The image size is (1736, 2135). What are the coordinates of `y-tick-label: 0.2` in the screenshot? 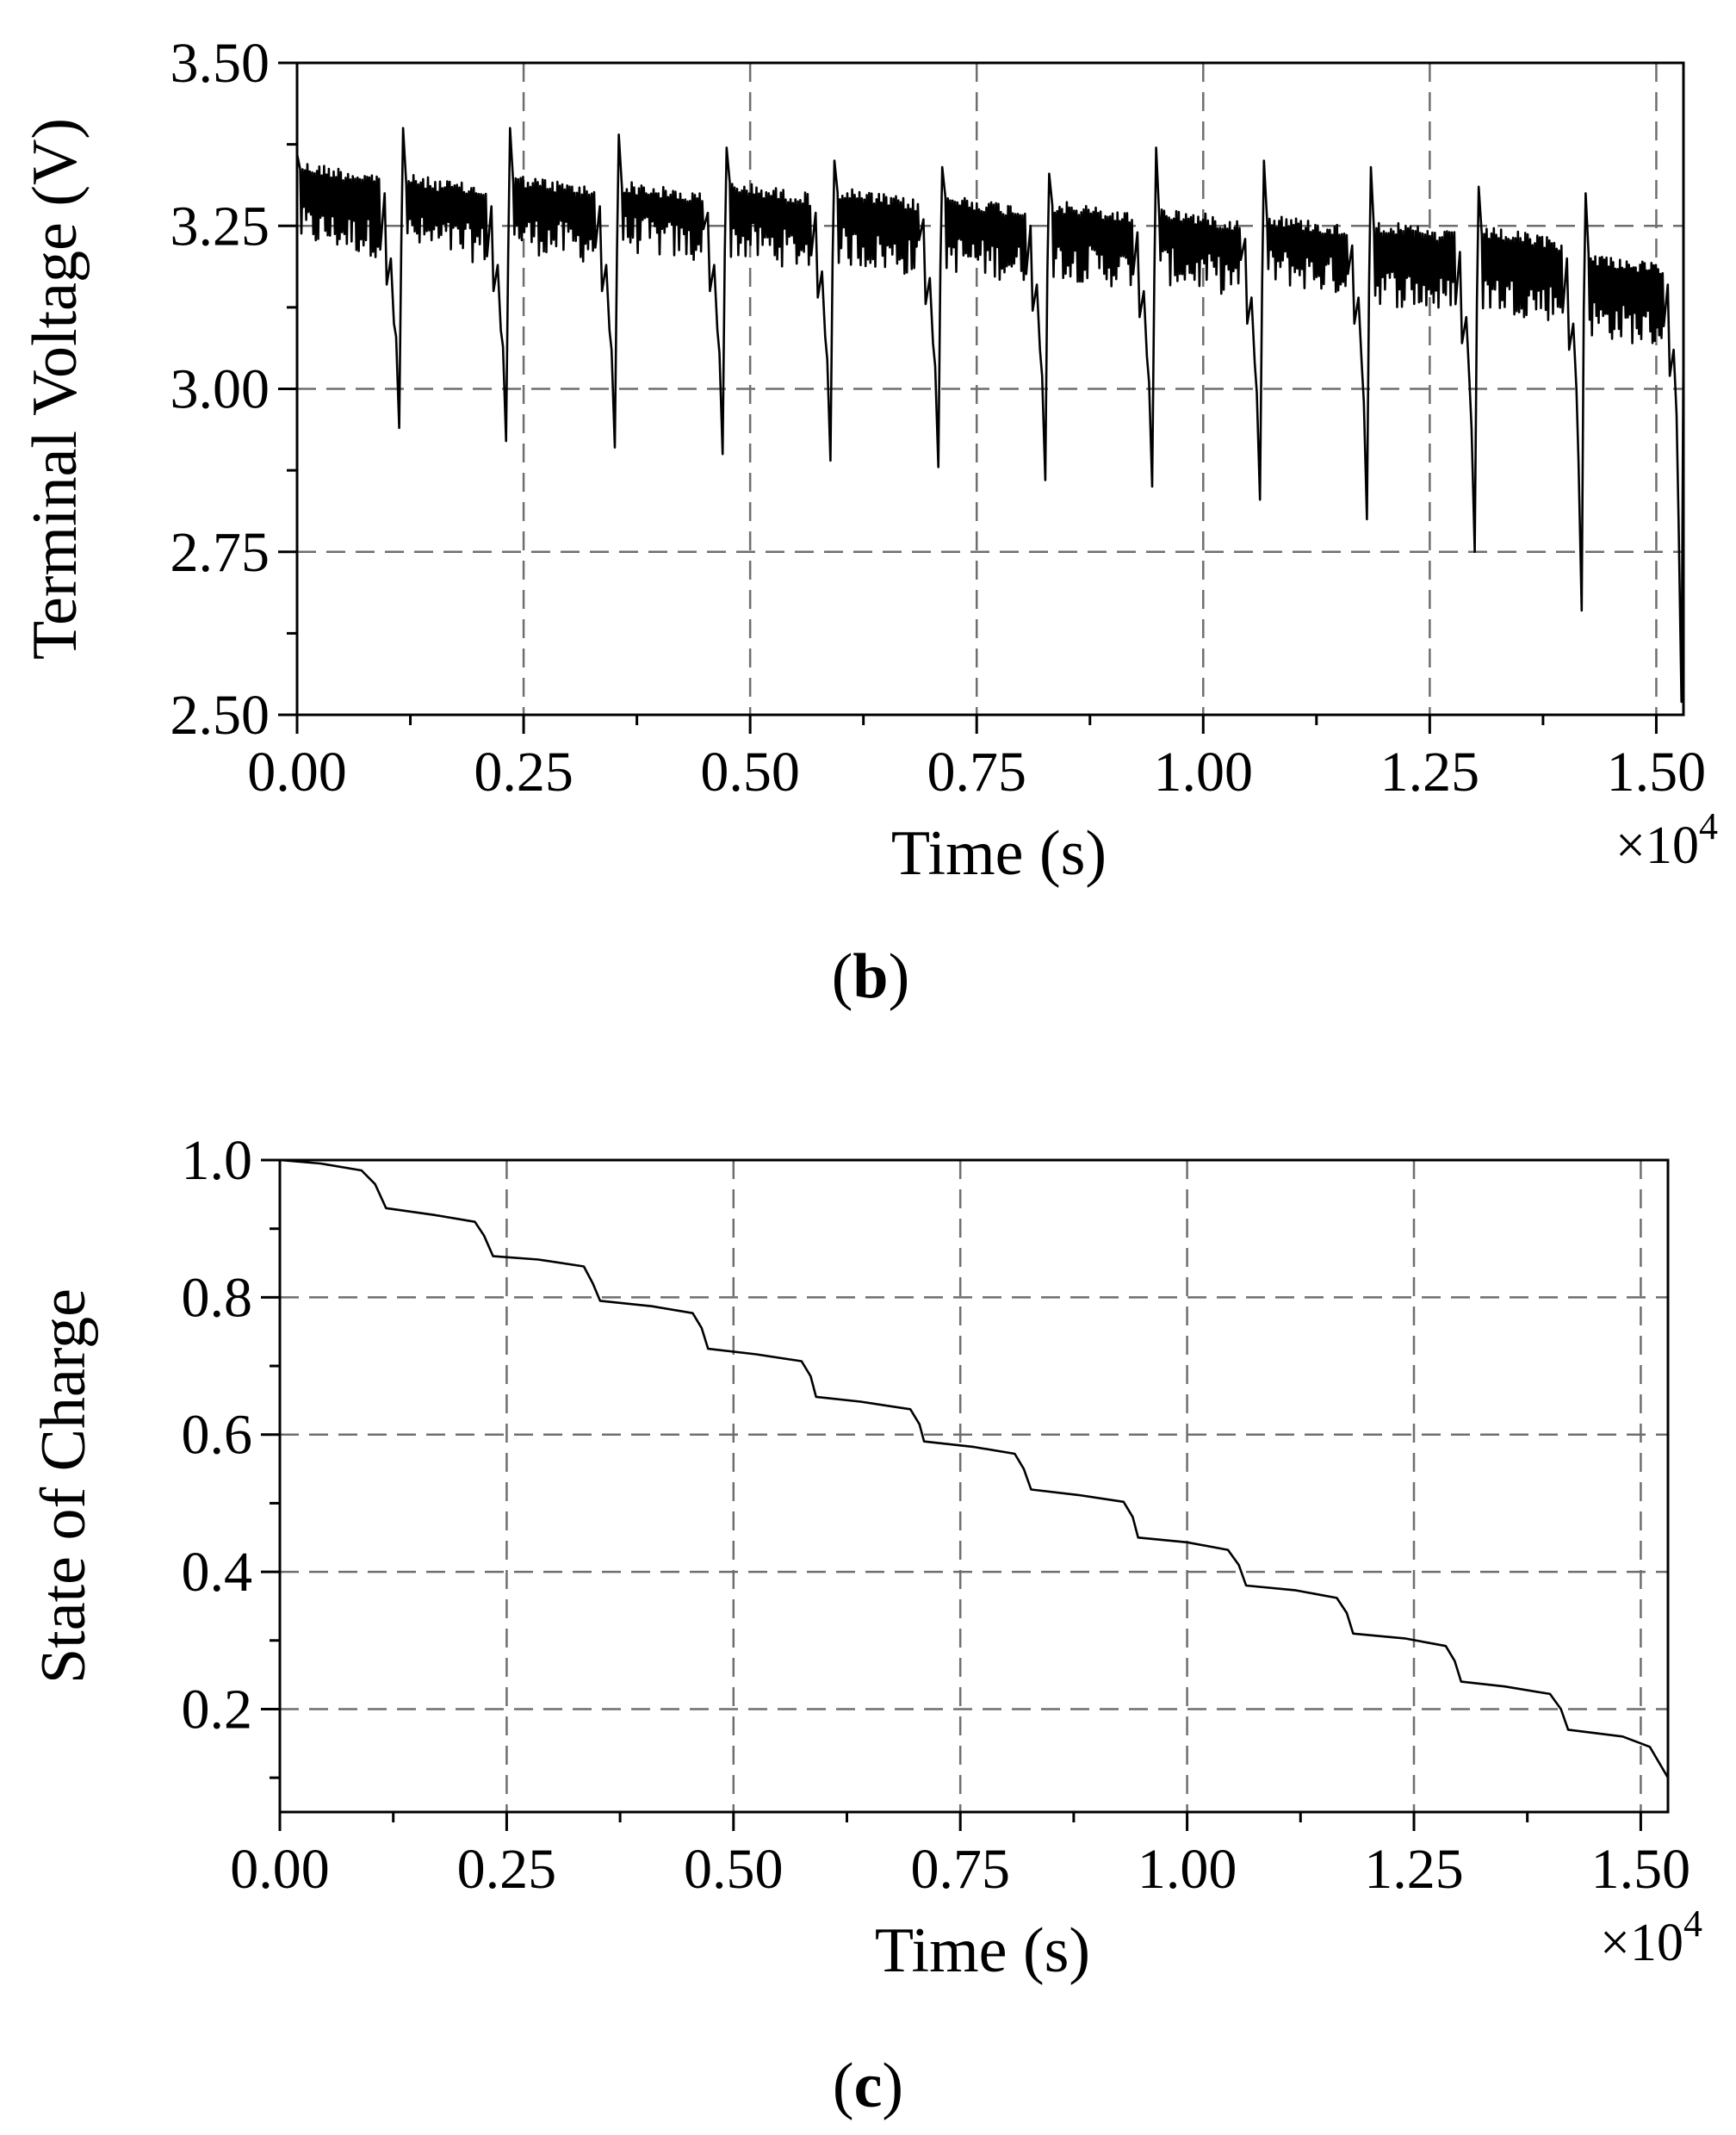 It's located at (218, 1709).